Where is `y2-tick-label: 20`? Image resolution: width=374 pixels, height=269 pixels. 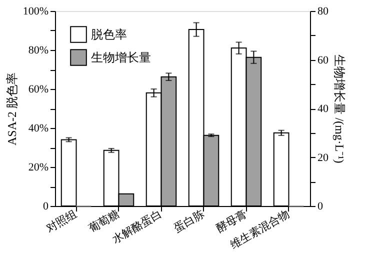
y2-tick-label: 20 is located at coordinates (323, 158).